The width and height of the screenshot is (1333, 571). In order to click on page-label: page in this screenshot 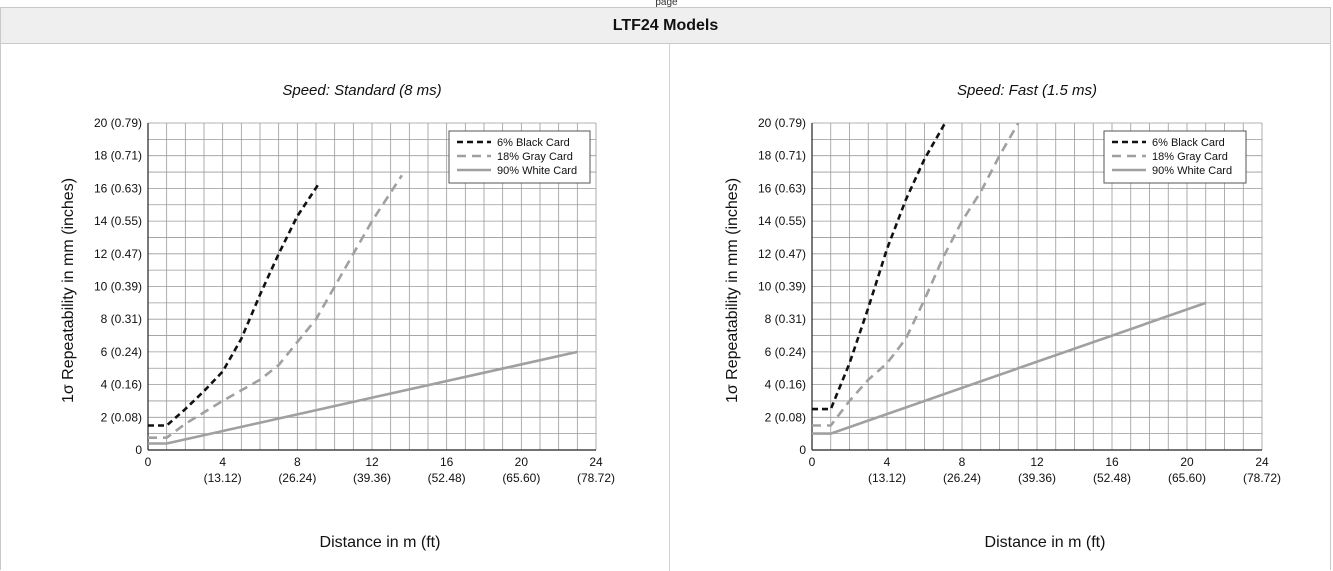, I will do `click(666, 4)`.